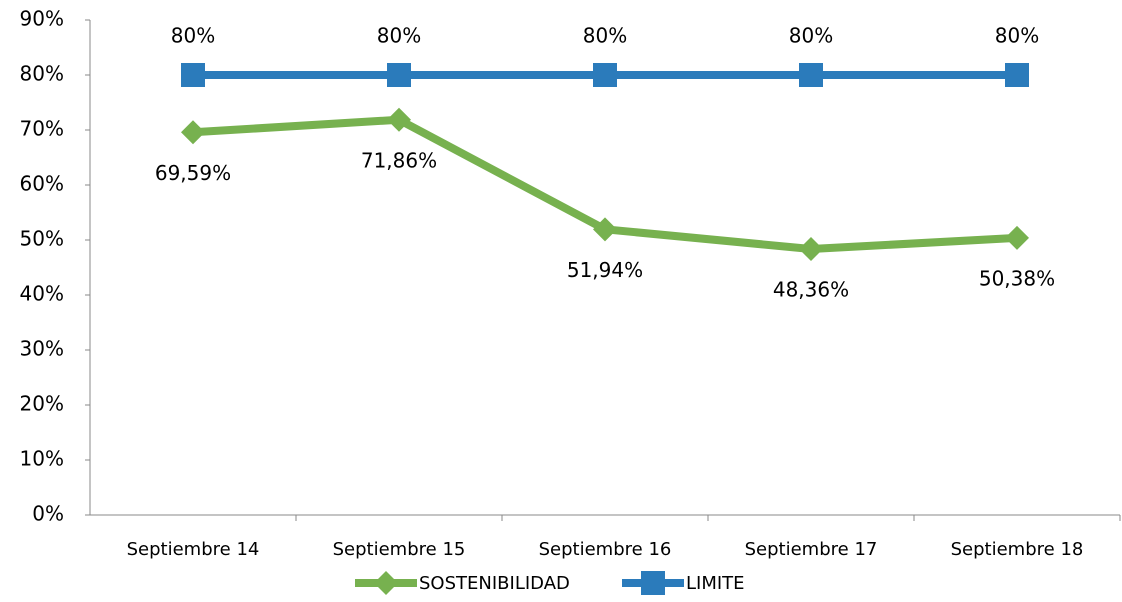 The image size is (1122, 602). I want to click on y-tick-label: 70%, so click(42, 129).